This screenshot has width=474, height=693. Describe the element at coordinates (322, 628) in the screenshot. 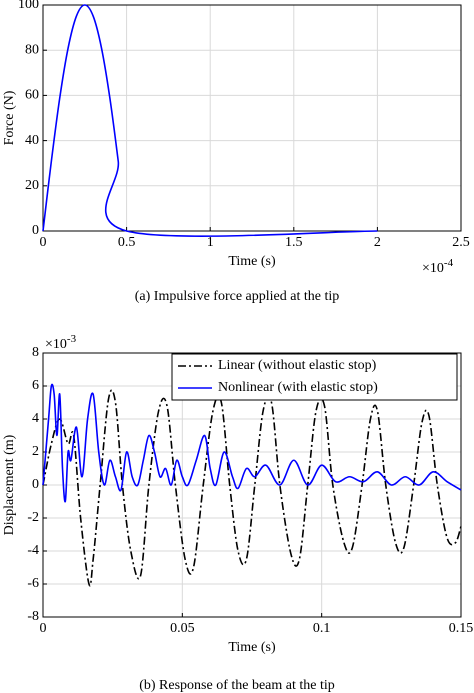

I see `x-tick-label: 0.1` at that location.